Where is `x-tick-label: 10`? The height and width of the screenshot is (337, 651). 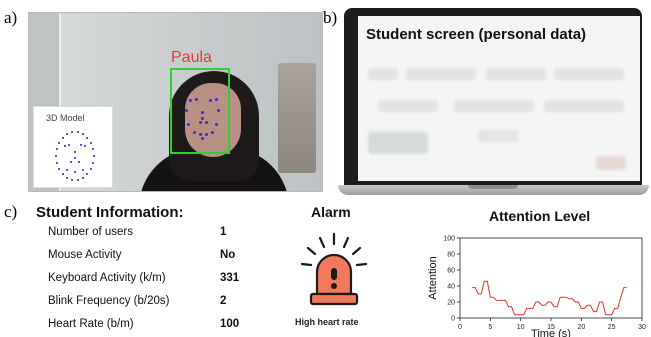 x-tick-label: 10 is located at coordinates (521, 327).